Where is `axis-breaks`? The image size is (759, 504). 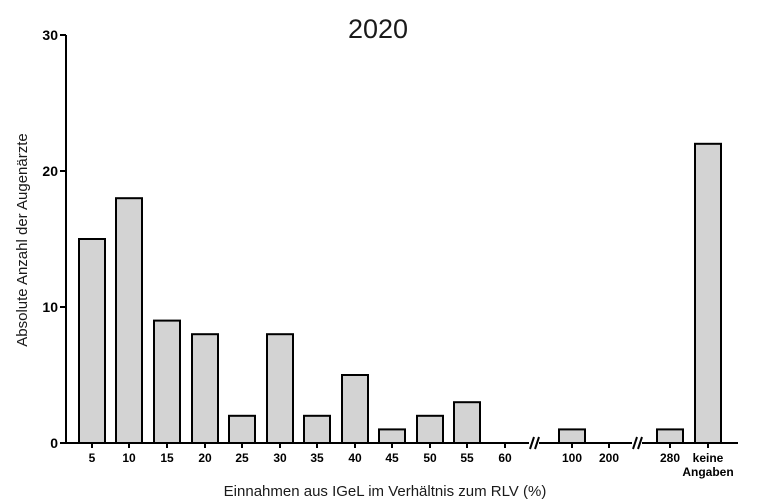 axis-breaks is located at coordinates (586, 443).